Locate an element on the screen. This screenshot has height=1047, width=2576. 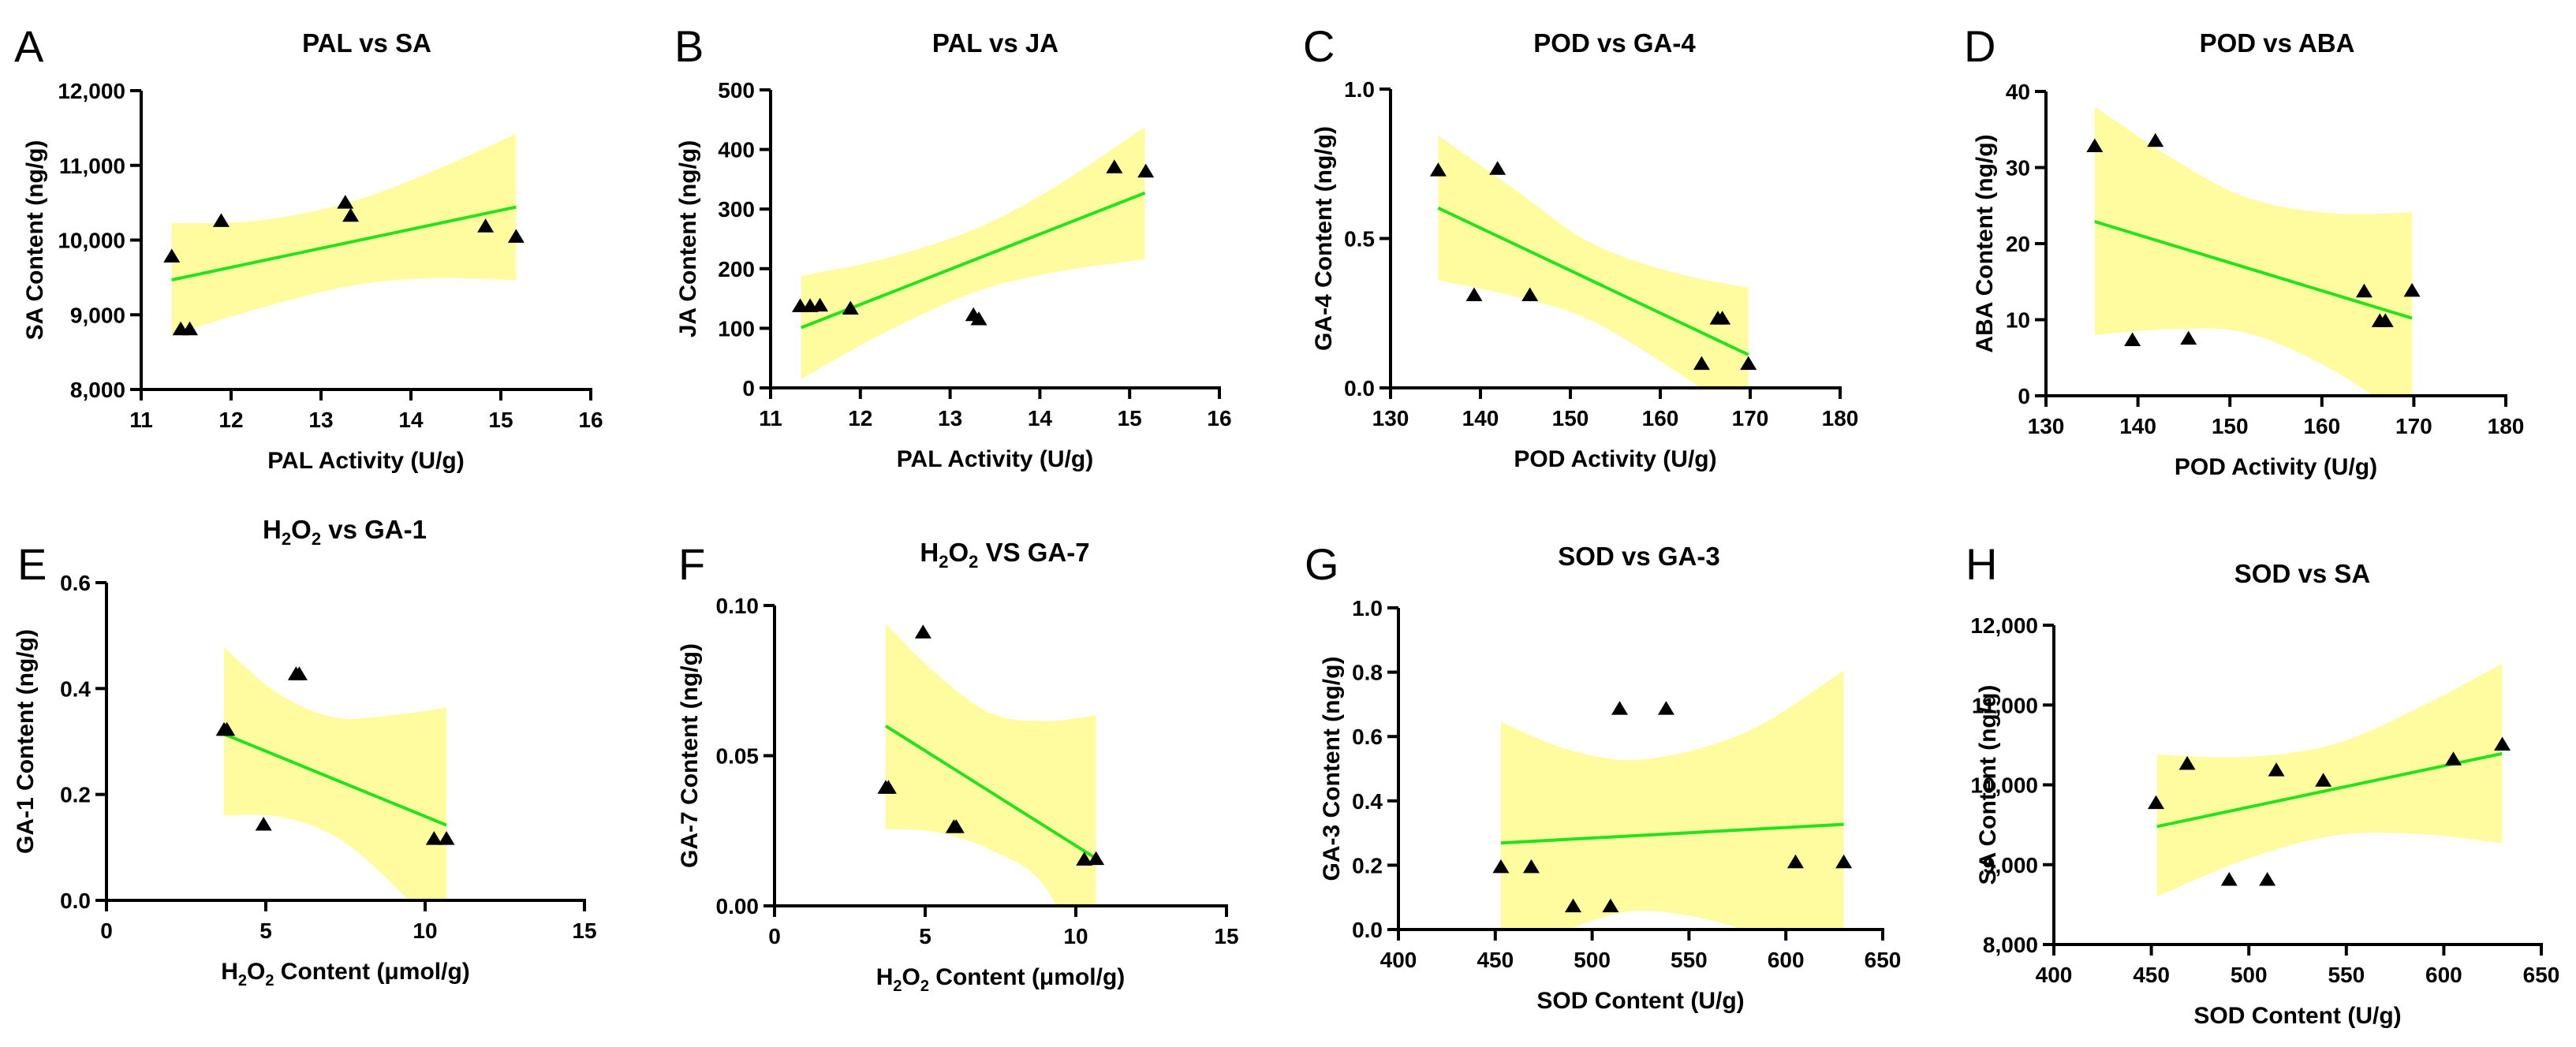
x-tick-label: 170 is located at coordinates (2413, 426).